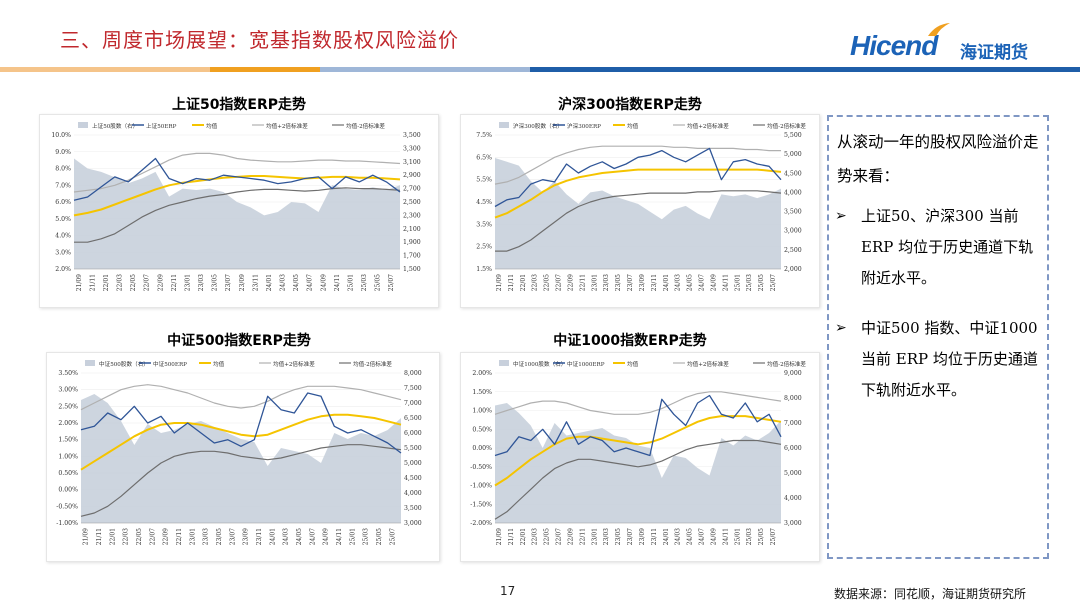 The height and width of the screenshot is (608, 1080). Describe the element at coordinates (793, 448) in the screenshot. I see `y-right-tick-label: 6,000` at that location.